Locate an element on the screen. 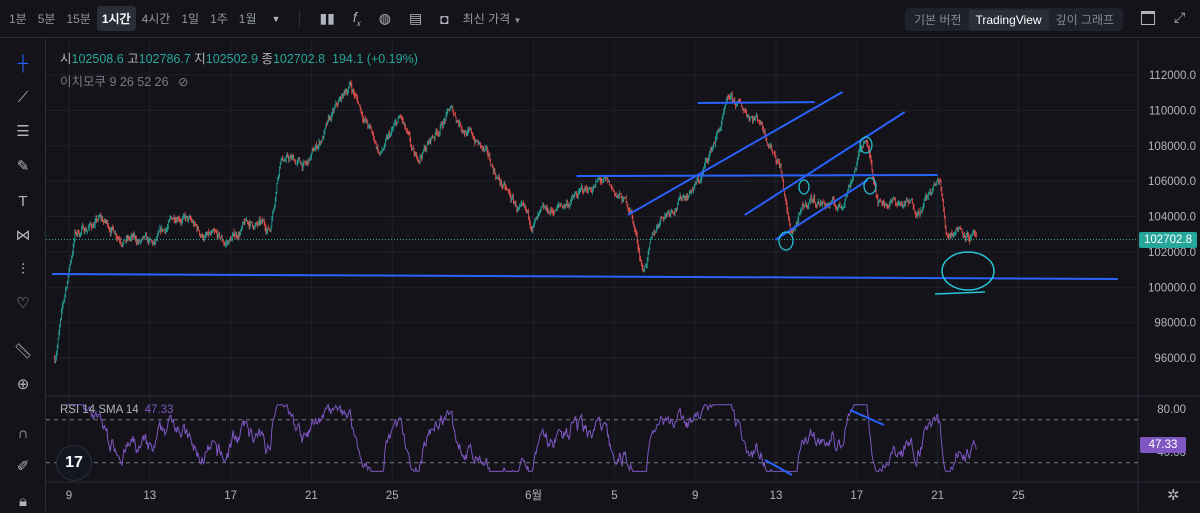  price-tick: 96000.0 is located at coordinates (1175, 359).